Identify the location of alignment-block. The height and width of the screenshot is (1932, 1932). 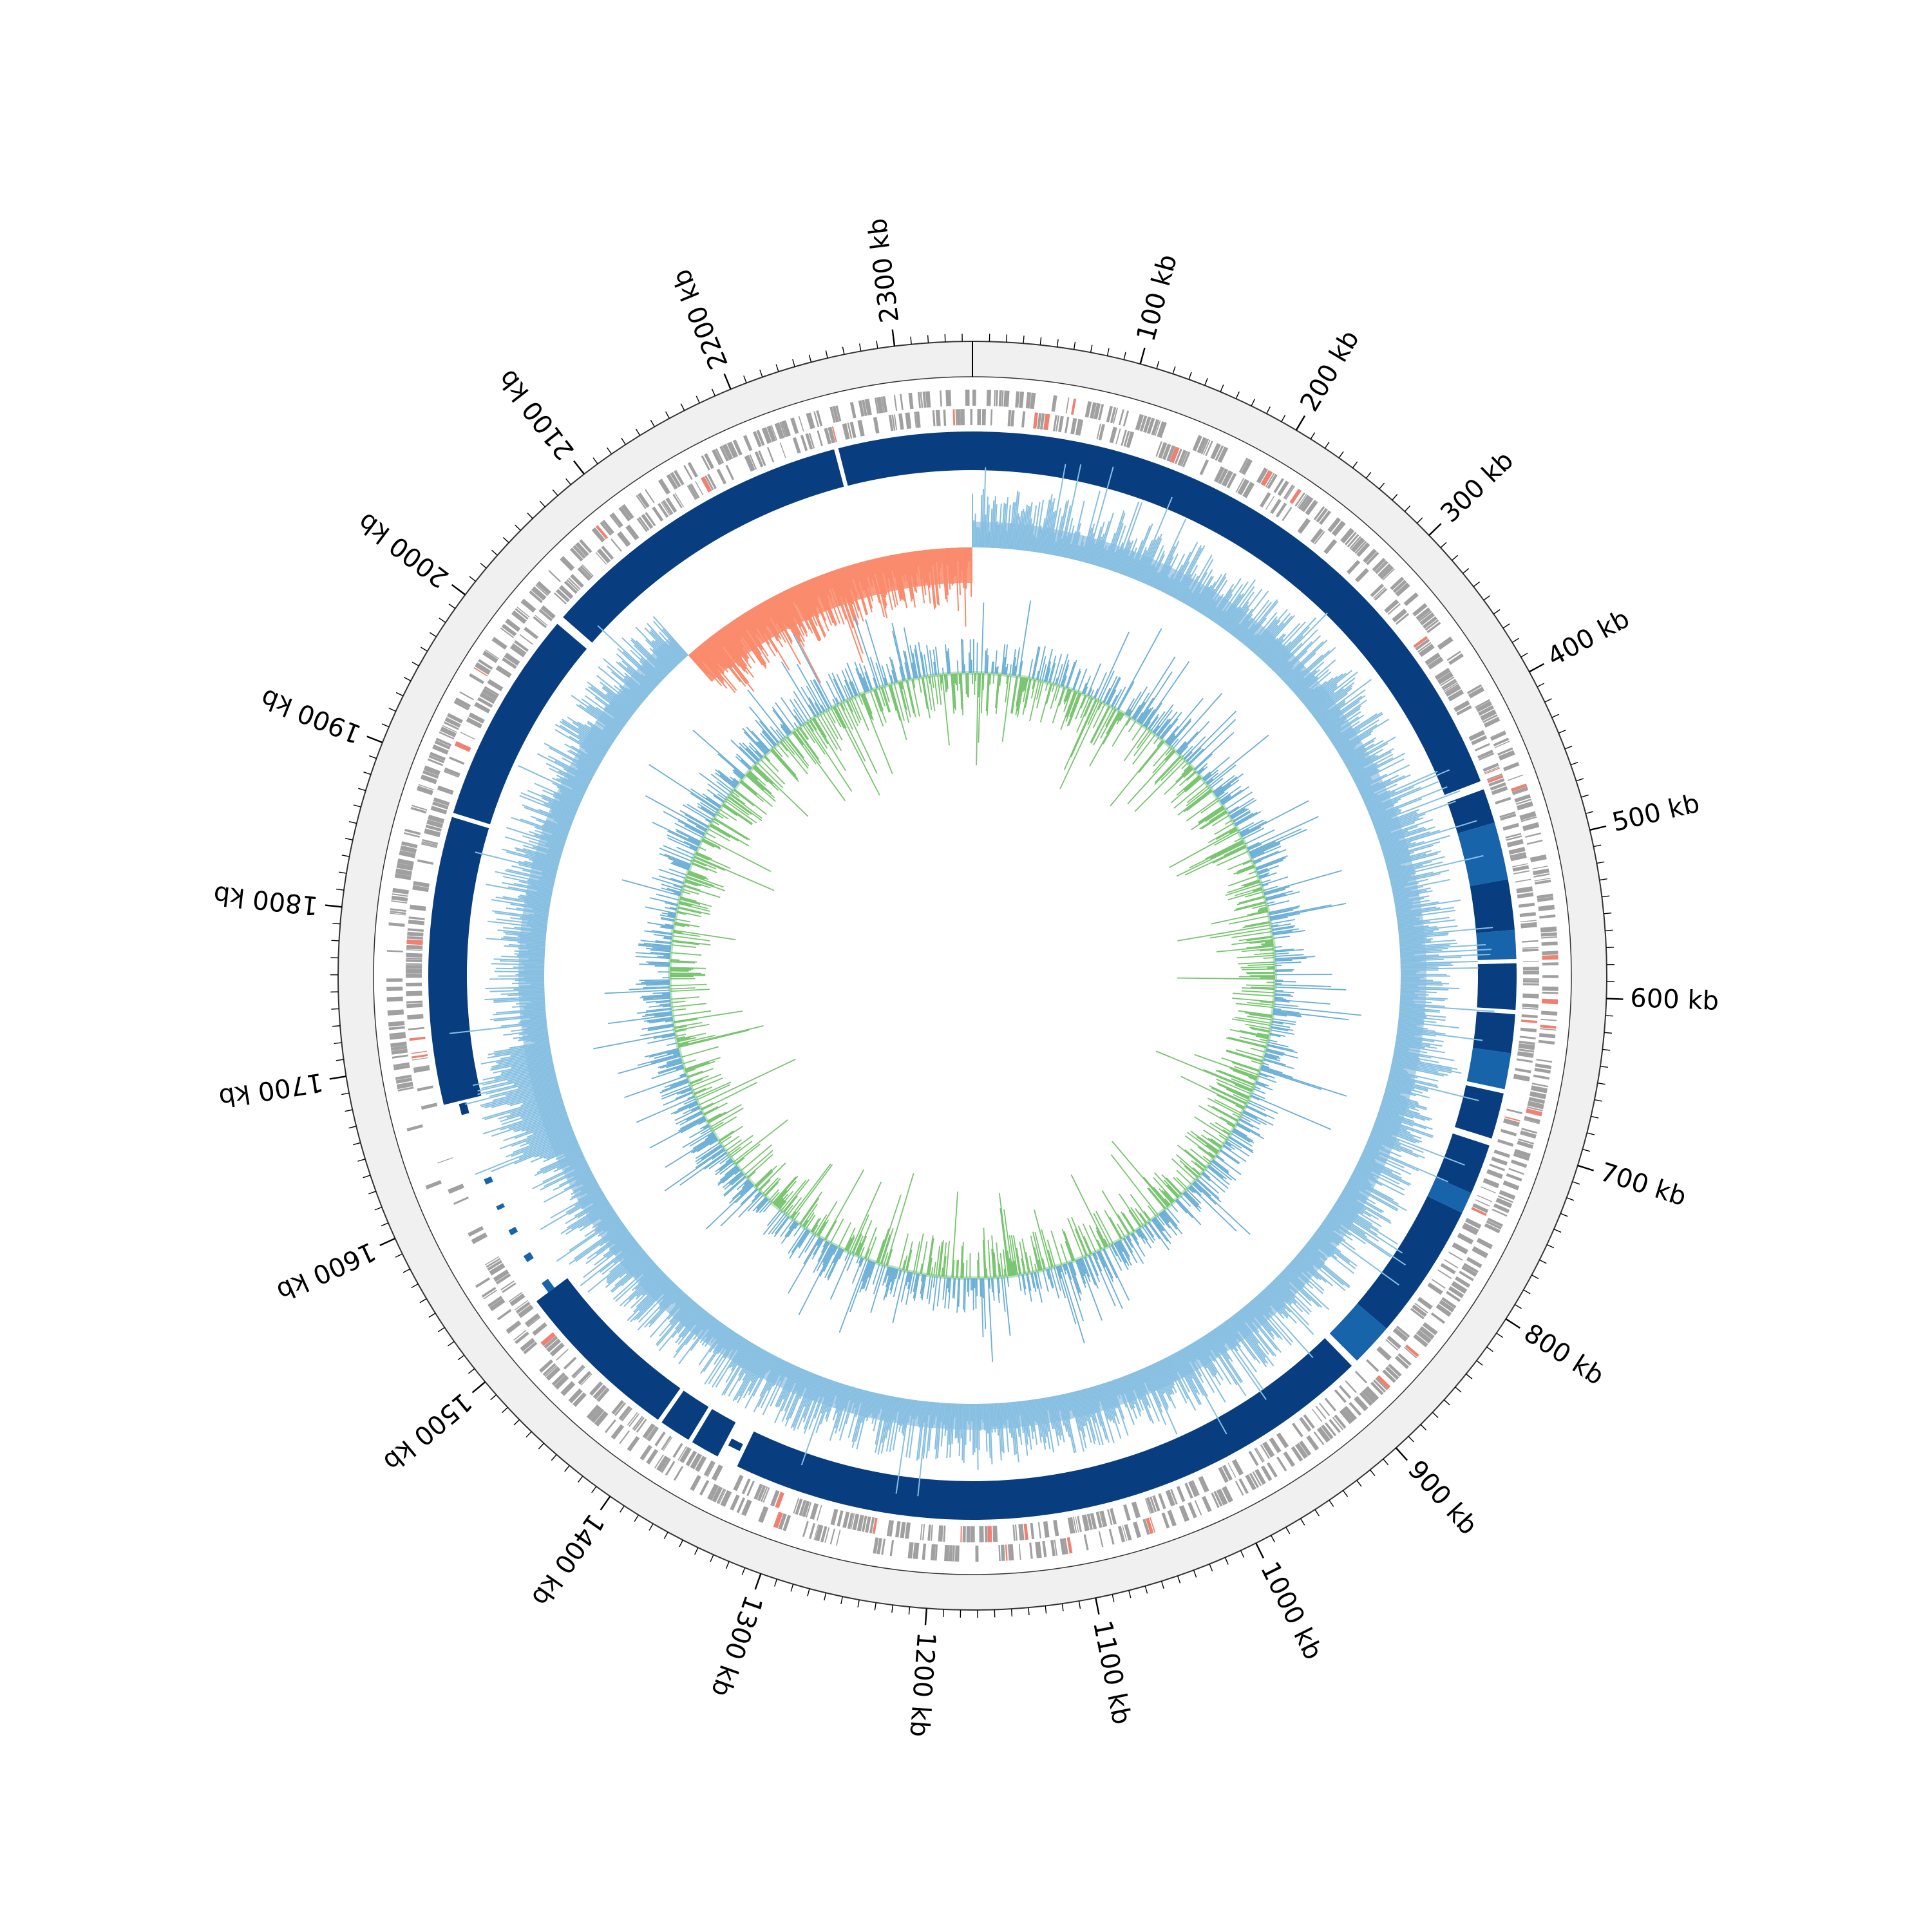
(1497, 986).